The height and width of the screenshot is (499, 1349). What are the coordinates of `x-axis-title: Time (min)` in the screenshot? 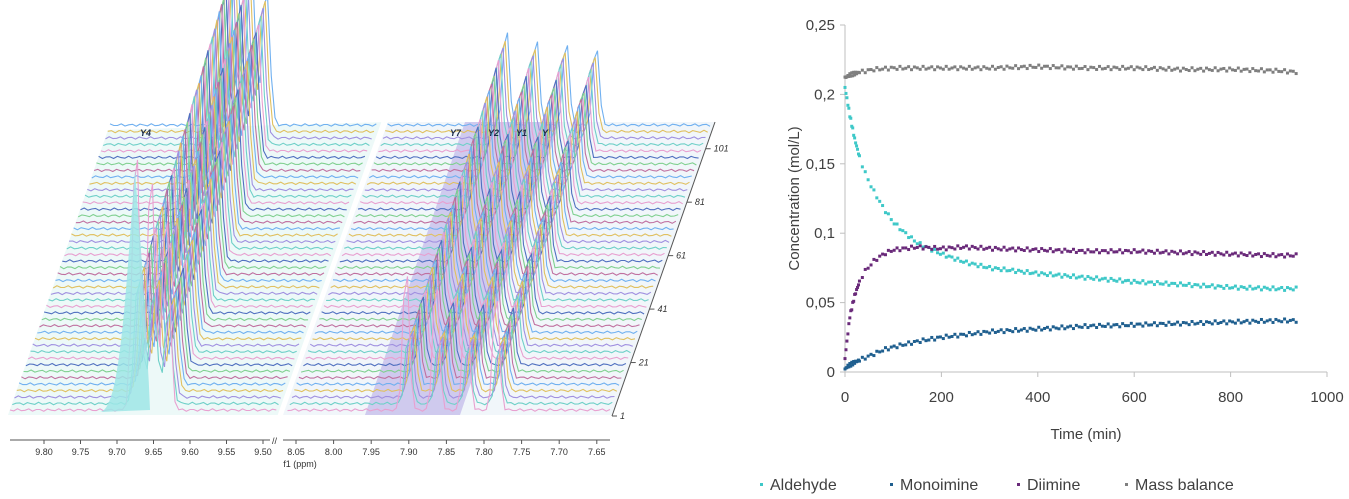 It's located at (1085, 434).